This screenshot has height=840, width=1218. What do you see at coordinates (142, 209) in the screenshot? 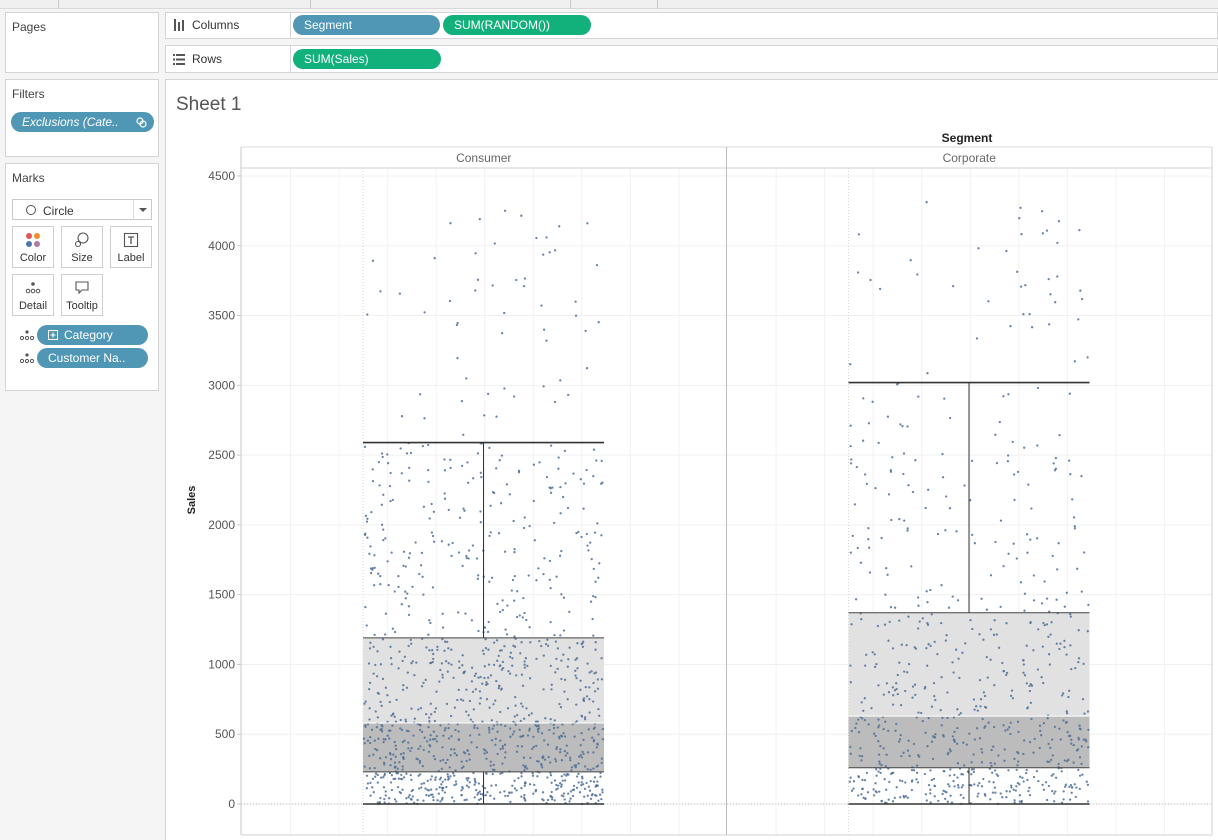
I see `chevron-down-icon` at bounding box center [142, 209].